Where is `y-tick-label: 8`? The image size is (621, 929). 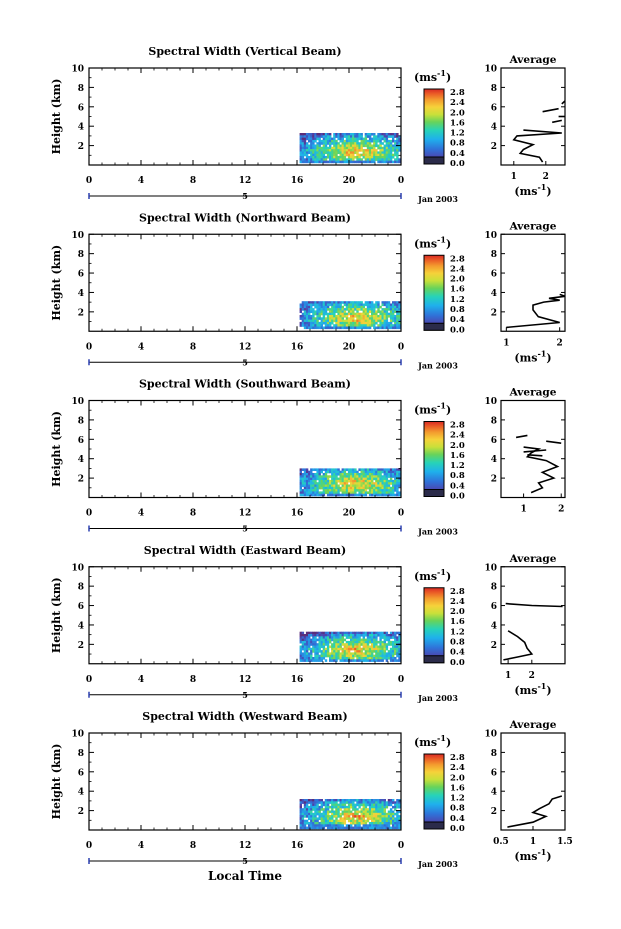 y-tick-label: 8 is located at coordinates (81, 89).